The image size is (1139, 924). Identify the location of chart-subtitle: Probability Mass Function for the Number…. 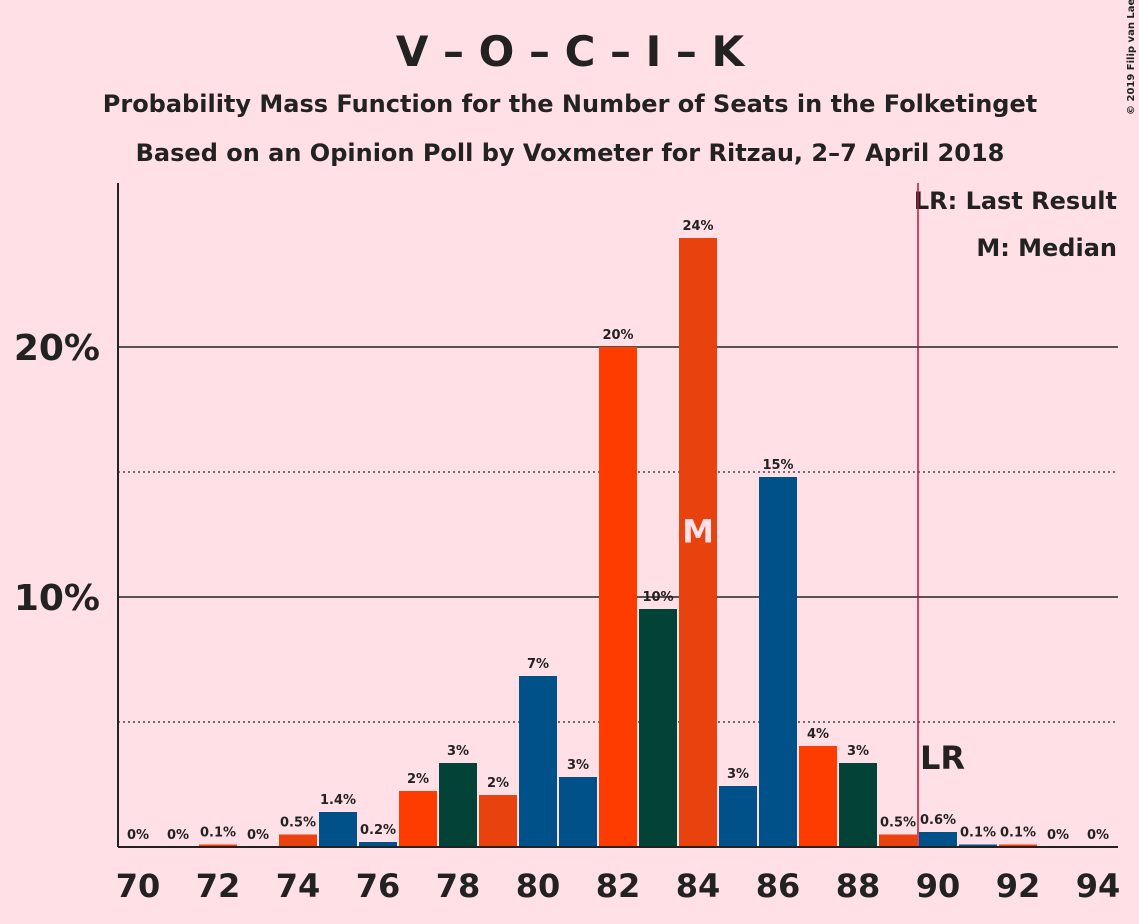
(570, 104).